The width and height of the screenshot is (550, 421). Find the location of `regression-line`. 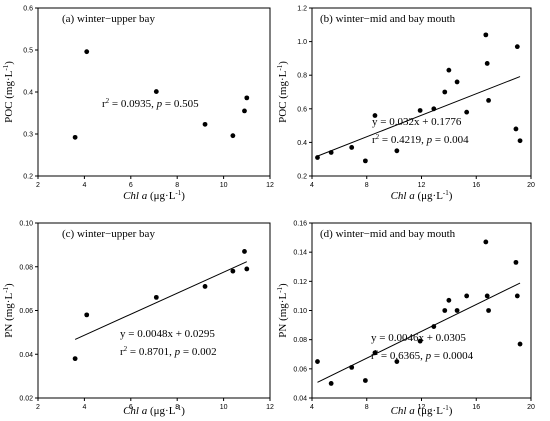

regression-line is located at coordinates (419, 116).